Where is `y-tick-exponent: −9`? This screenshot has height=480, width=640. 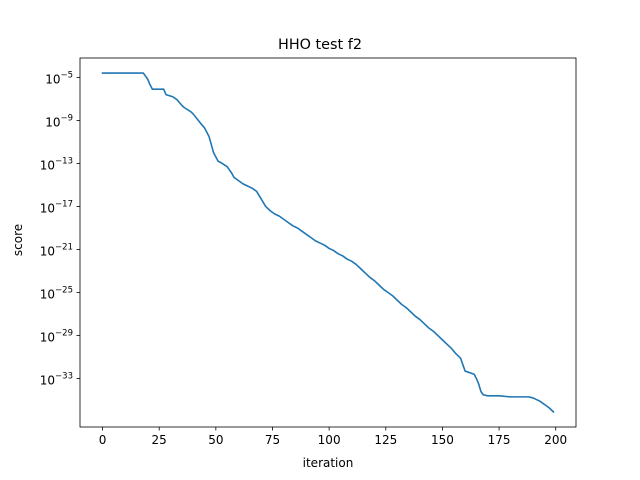
y-tick-exponent: −9 is located at coordinates (66, 118).